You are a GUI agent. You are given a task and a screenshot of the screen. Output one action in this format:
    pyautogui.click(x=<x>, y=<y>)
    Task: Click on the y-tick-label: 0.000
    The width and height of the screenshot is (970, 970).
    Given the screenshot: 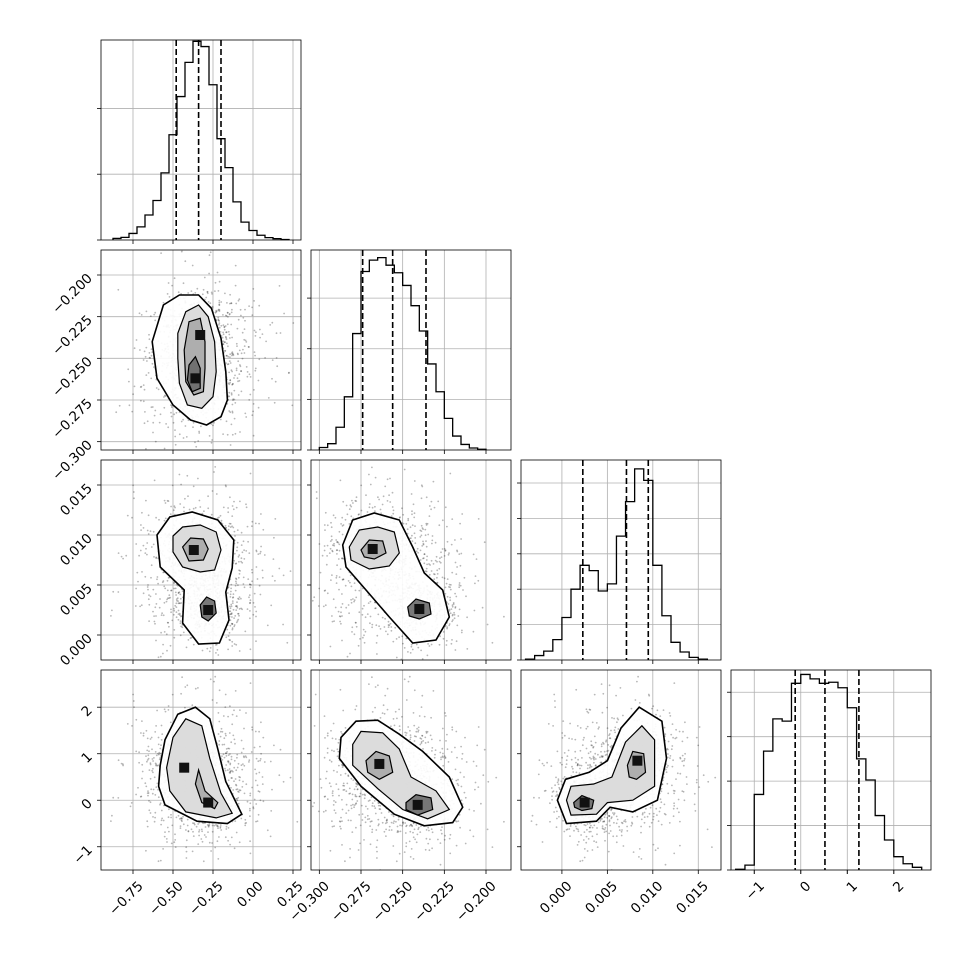 What is the action you would take?
    pyautogui.click(x=76, y=650)
    